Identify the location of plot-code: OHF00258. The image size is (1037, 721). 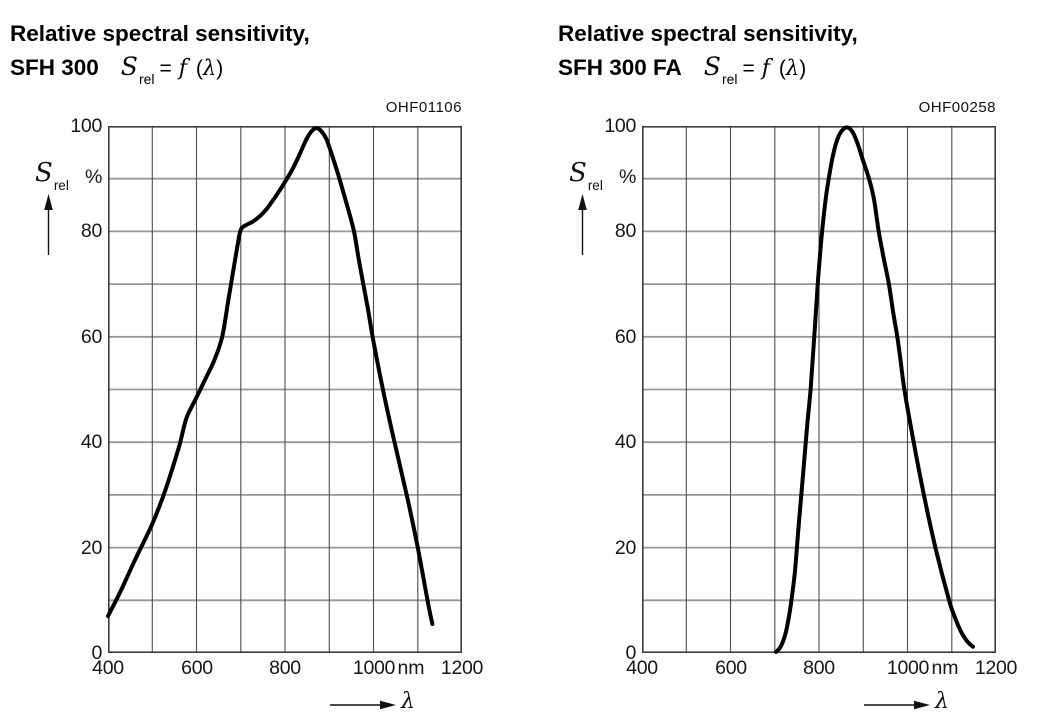
(957, 107).